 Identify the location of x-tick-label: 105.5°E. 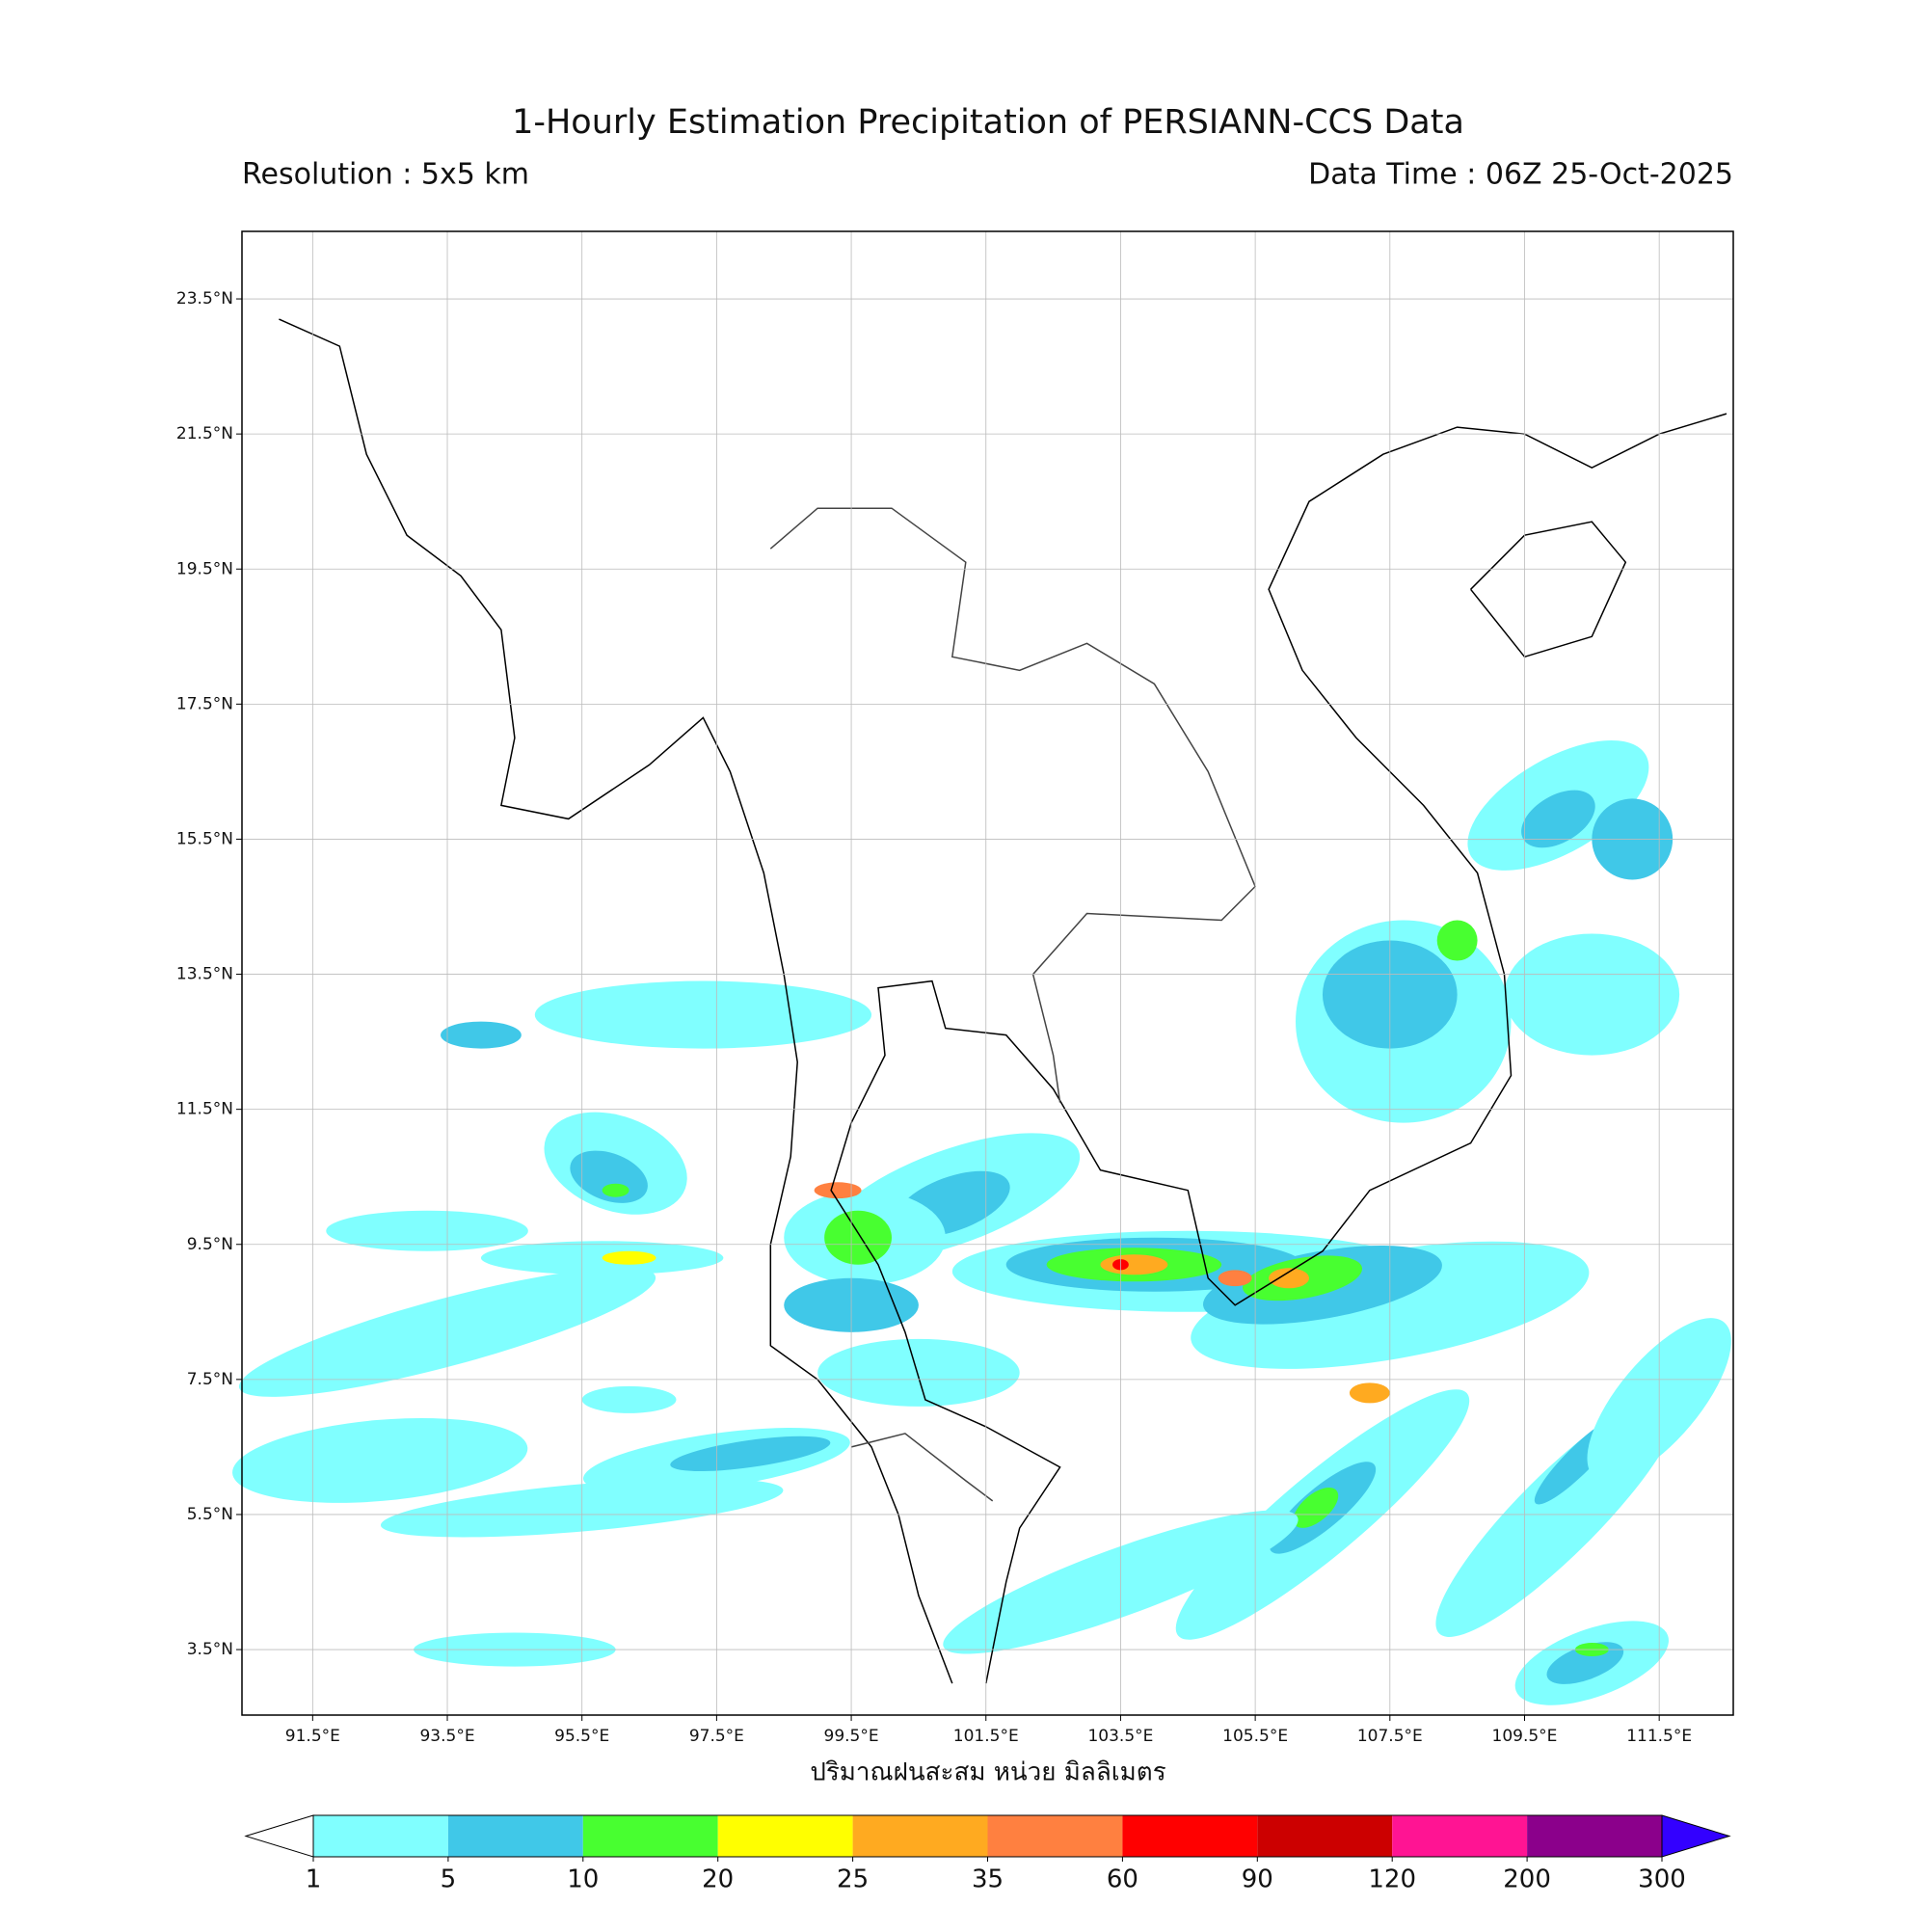
(1255, 1737).